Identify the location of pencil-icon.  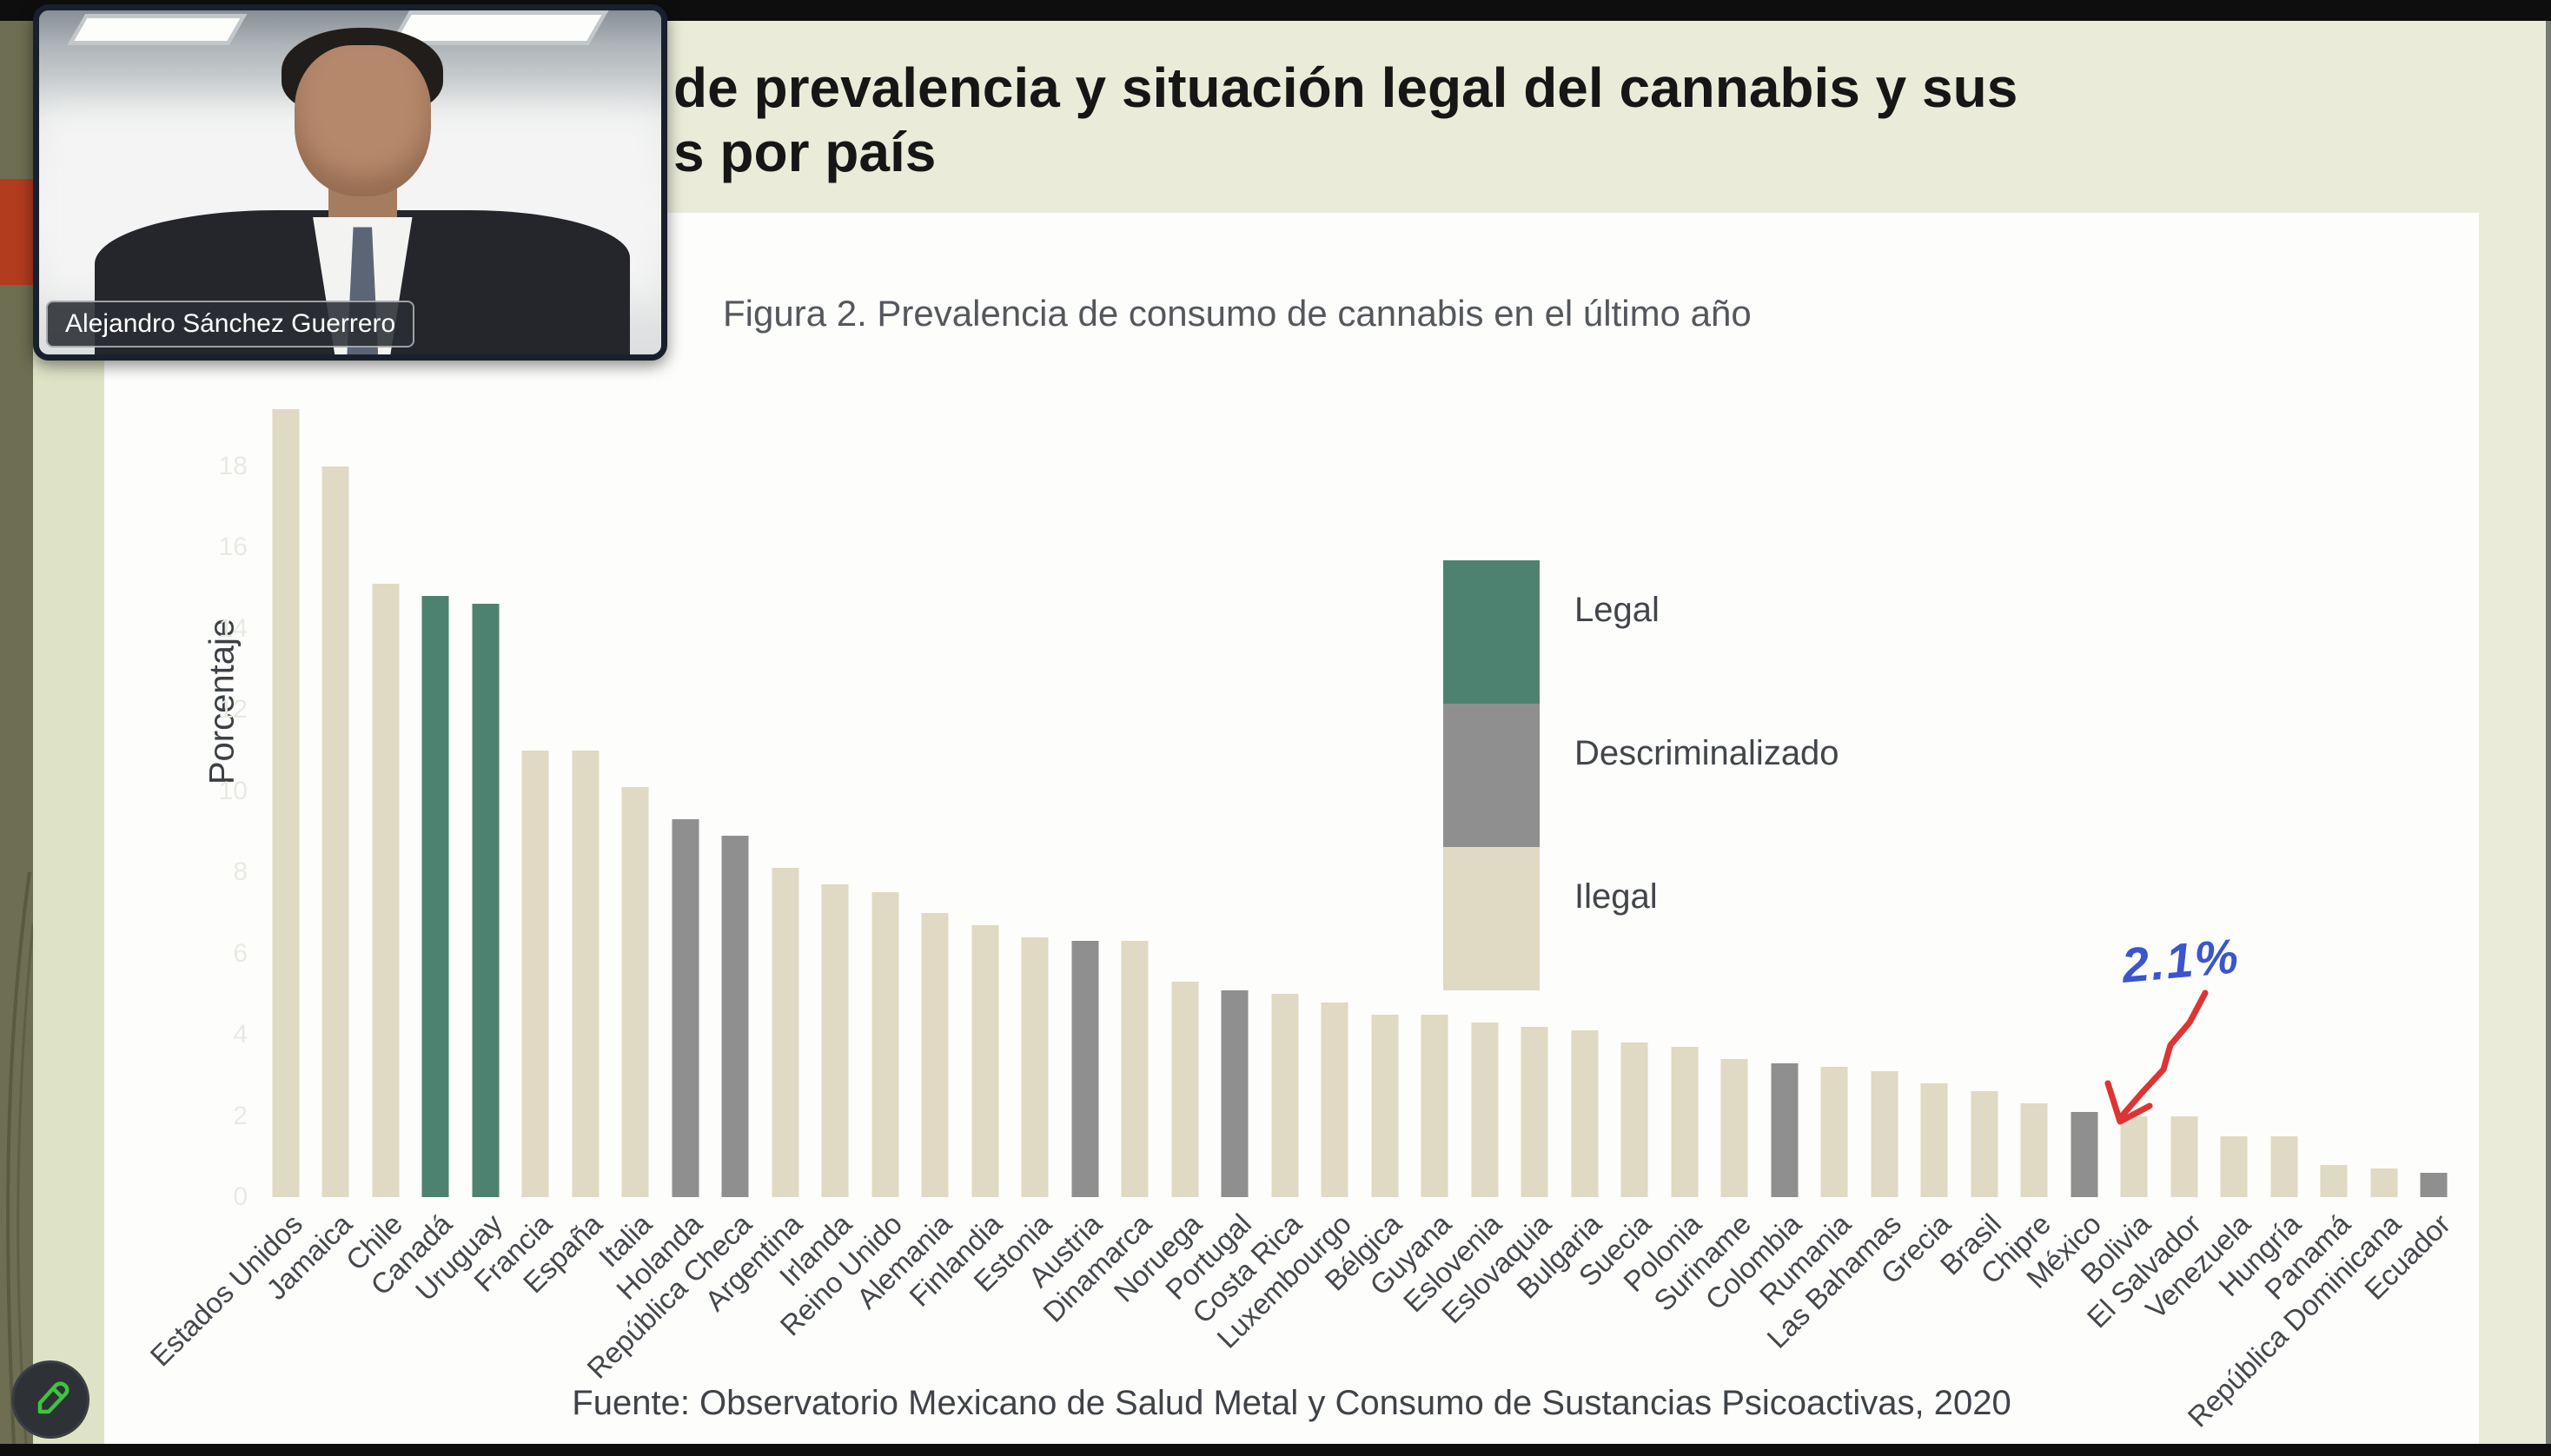
(53, 1397).